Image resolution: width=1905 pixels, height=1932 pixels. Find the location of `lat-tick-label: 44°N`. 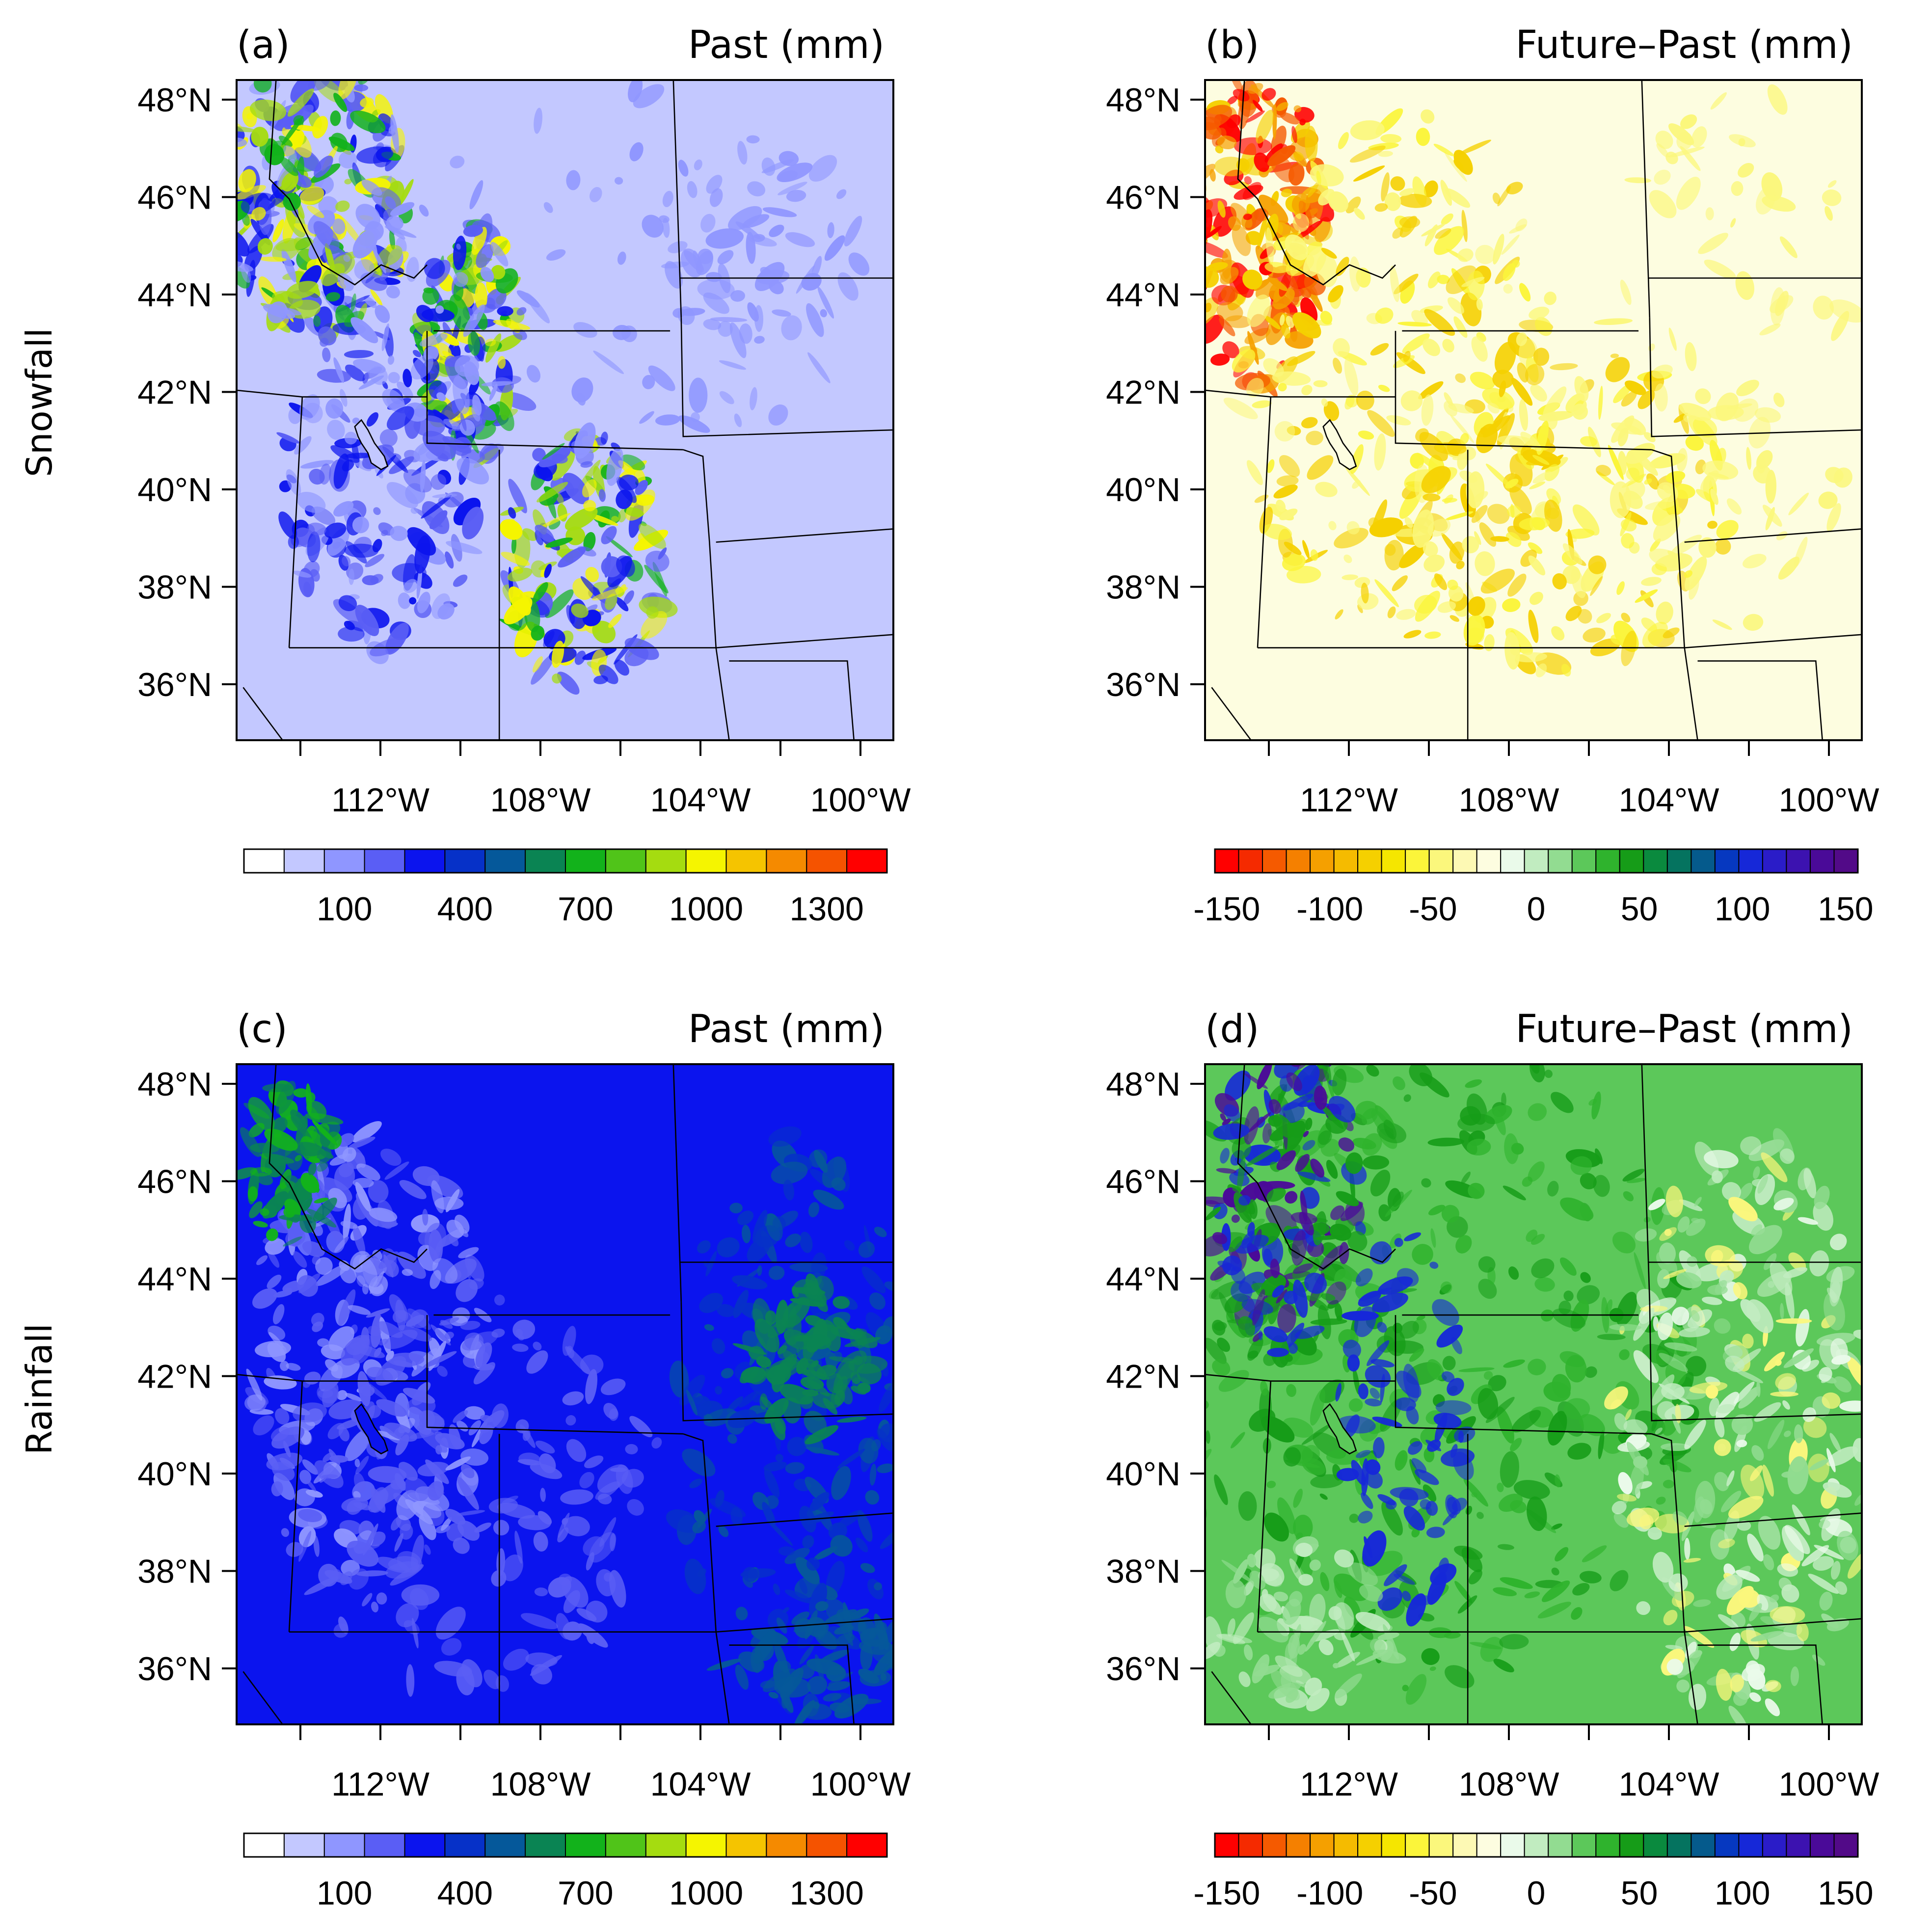

lat-tick-label: 44°N is located at coordinates (1143, 1279).